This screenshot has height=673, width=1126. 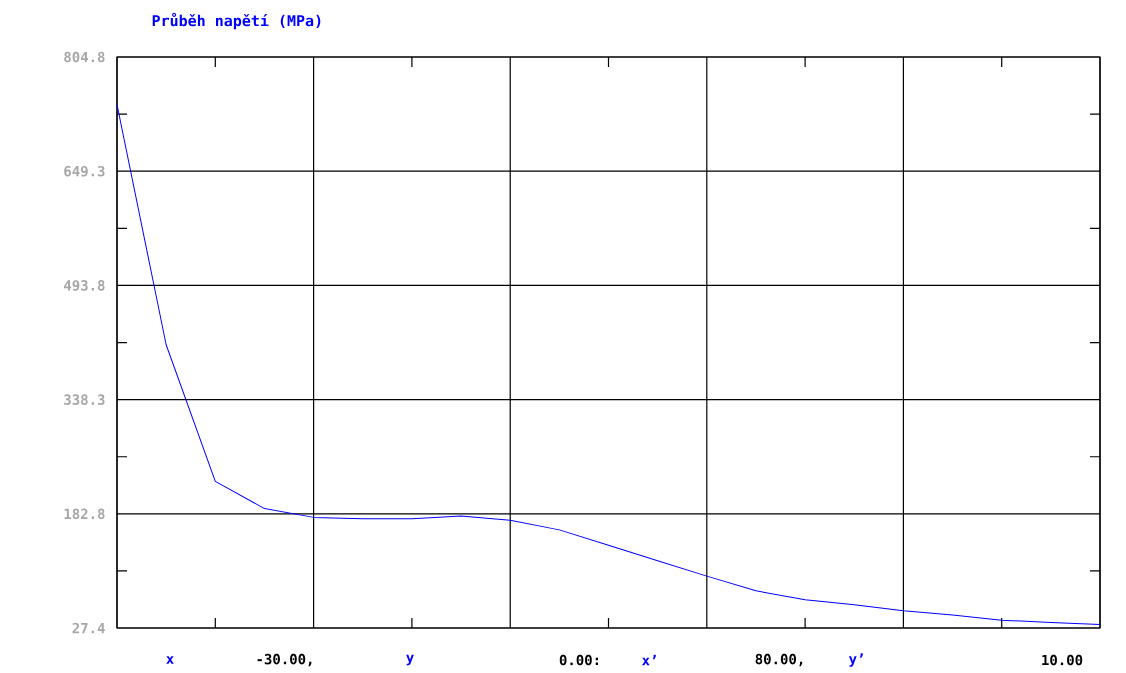 What do you see at coordinates (236, 21) in the screenshot?
I see `chart-title: Průběh napětí (MPa)` at bounding box center [236, 21].